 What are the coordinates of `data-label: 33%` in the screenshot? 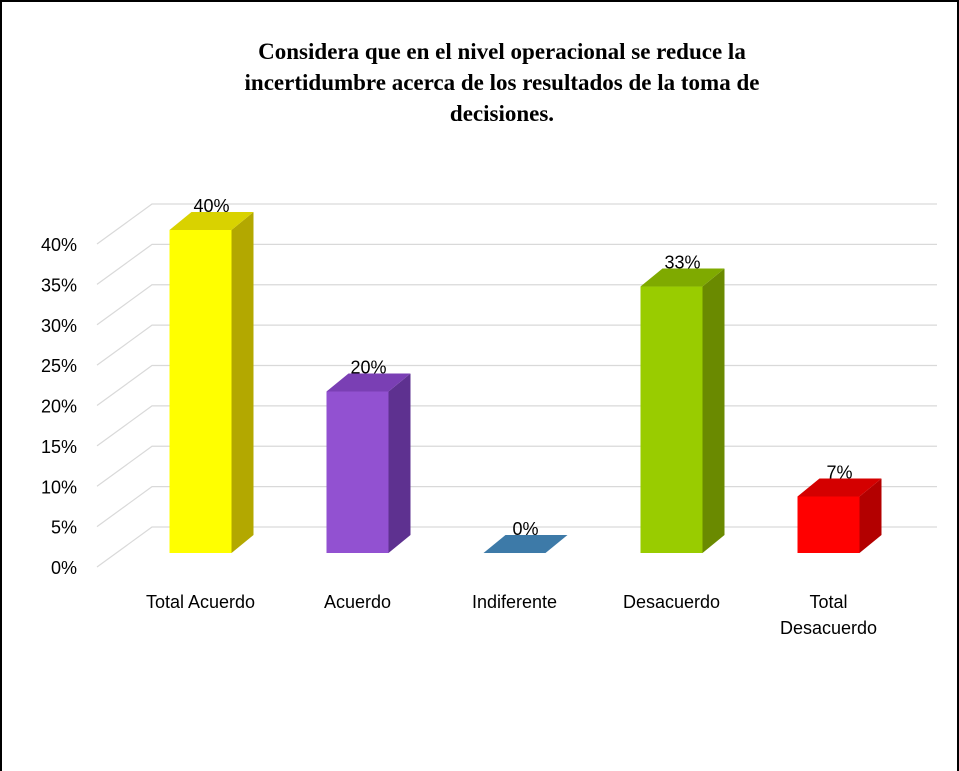 It's located at (682, 263).